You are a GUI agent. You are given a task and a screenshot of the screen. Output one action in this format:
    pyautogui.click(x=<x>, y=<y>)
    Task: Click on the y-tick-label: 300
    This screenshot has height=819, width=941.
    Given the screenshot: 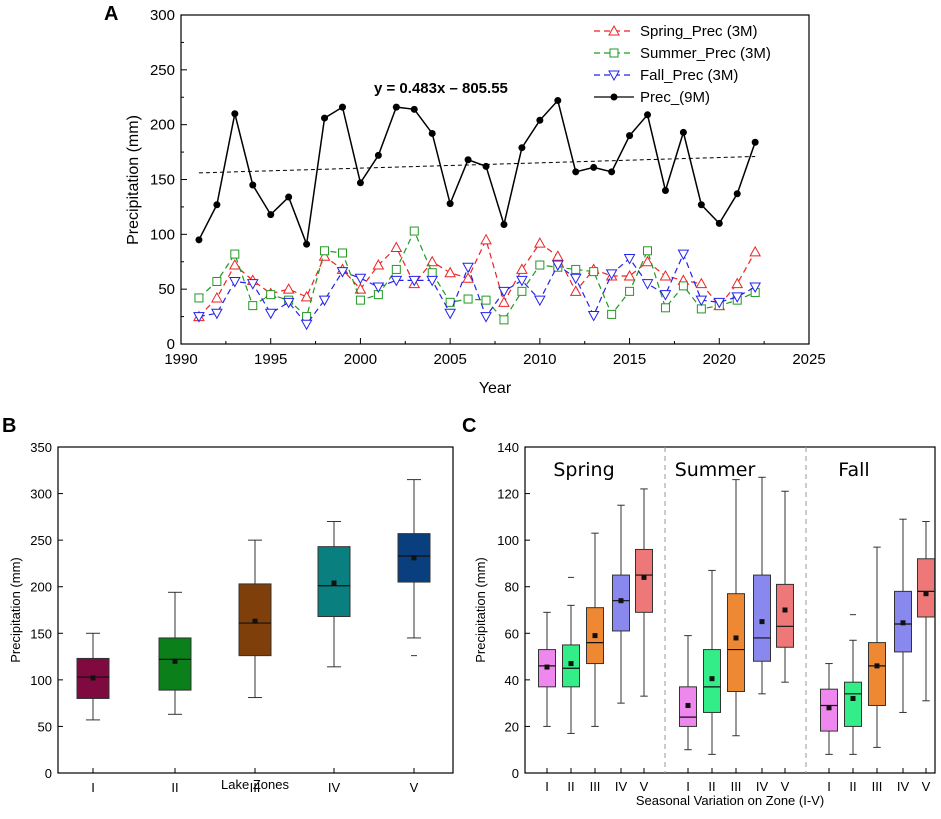 What is the action you would take?
    pyautogui.click(x=162, y=15)
    